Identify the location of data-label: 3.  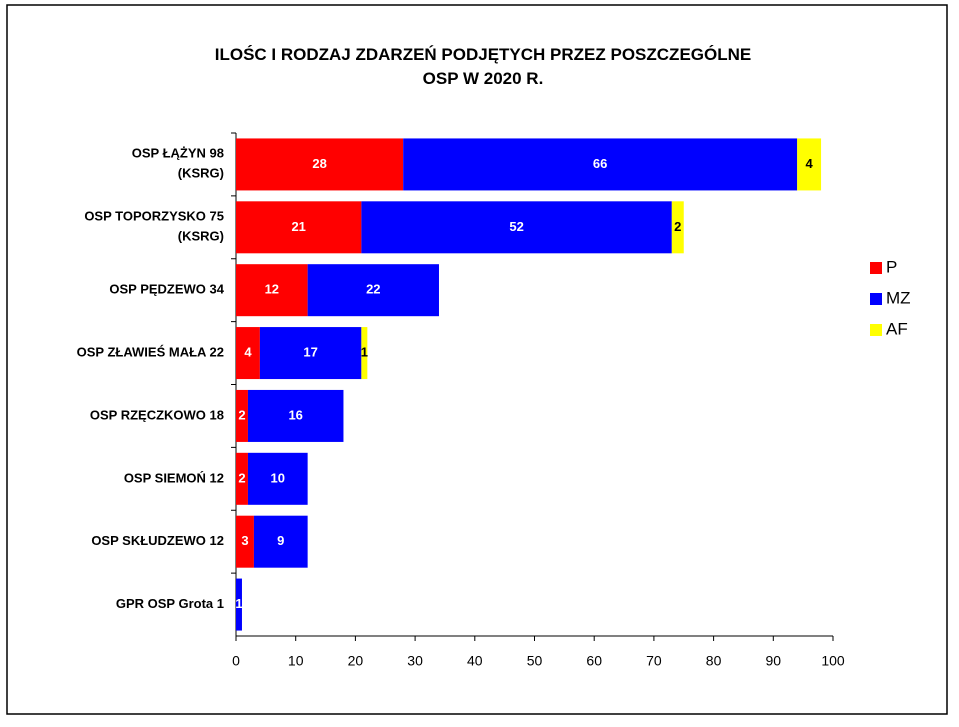
(244, 540).